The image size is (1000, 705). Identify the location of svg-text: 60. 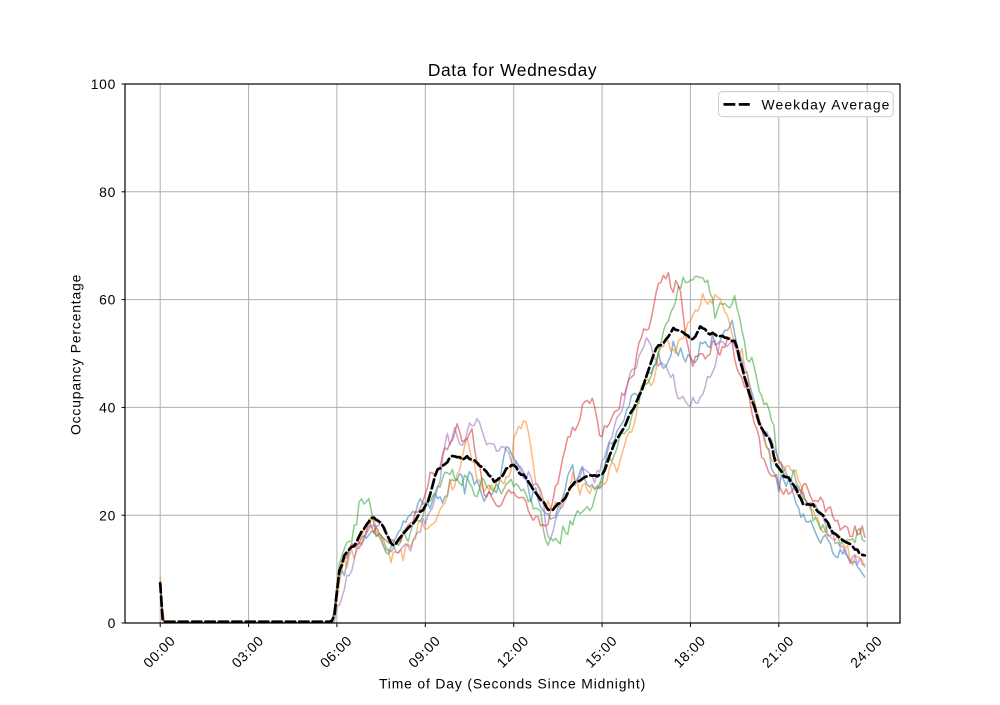
(107, 300).